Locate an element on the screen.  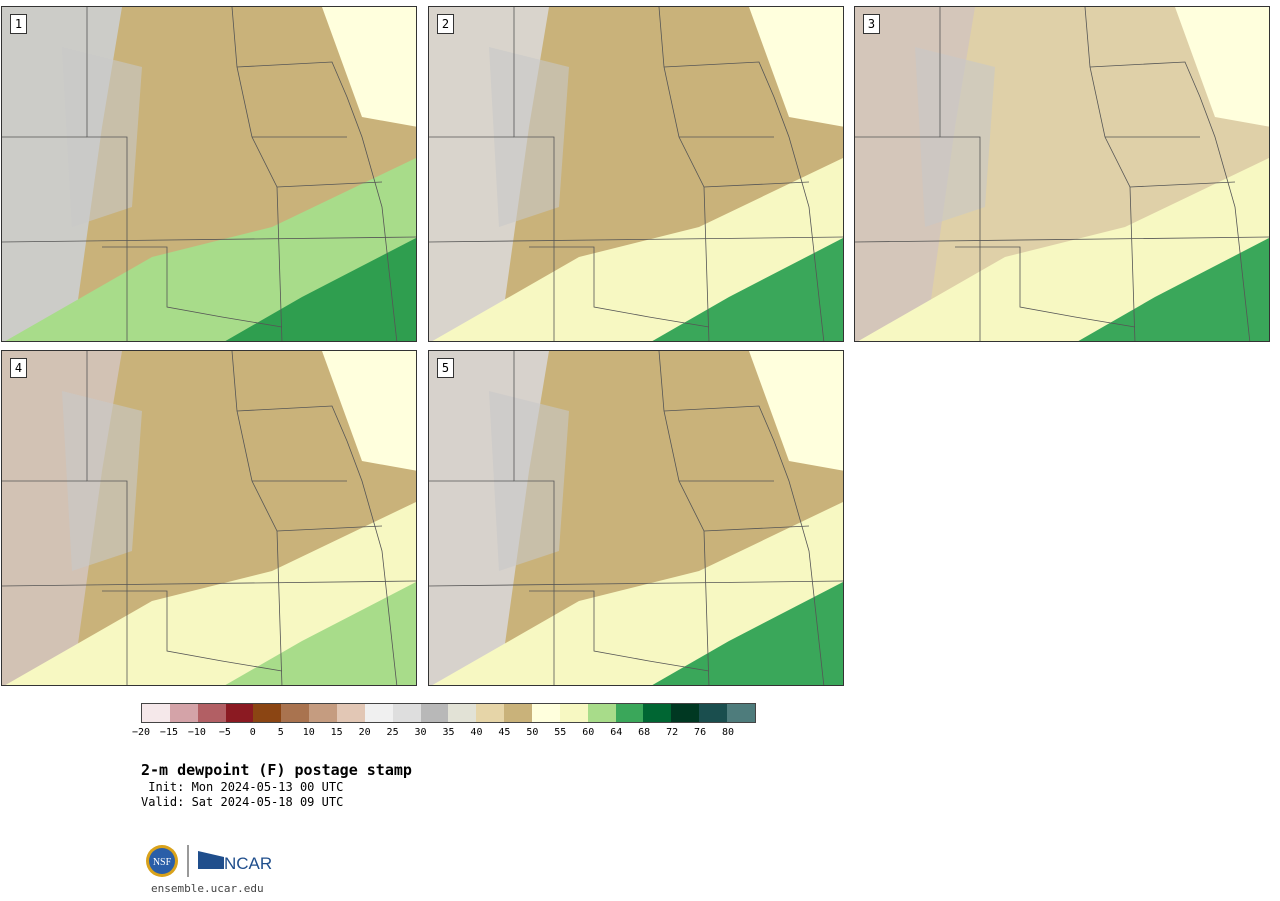
colorbar-tick-label: 76 is located at coordinates (700, 732).